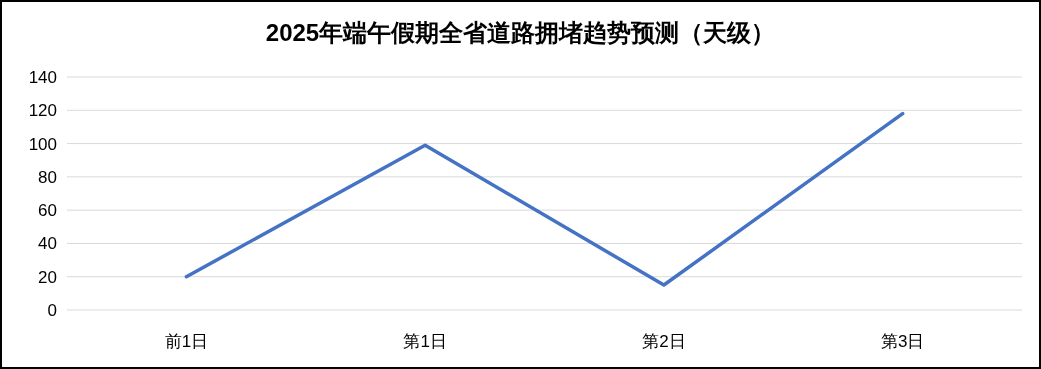 The width and height of the screenshot is (1041, 369). Describe the element at coordinates (47, 277) in the screenshot. I see `y-tick-label: 20` at that location.